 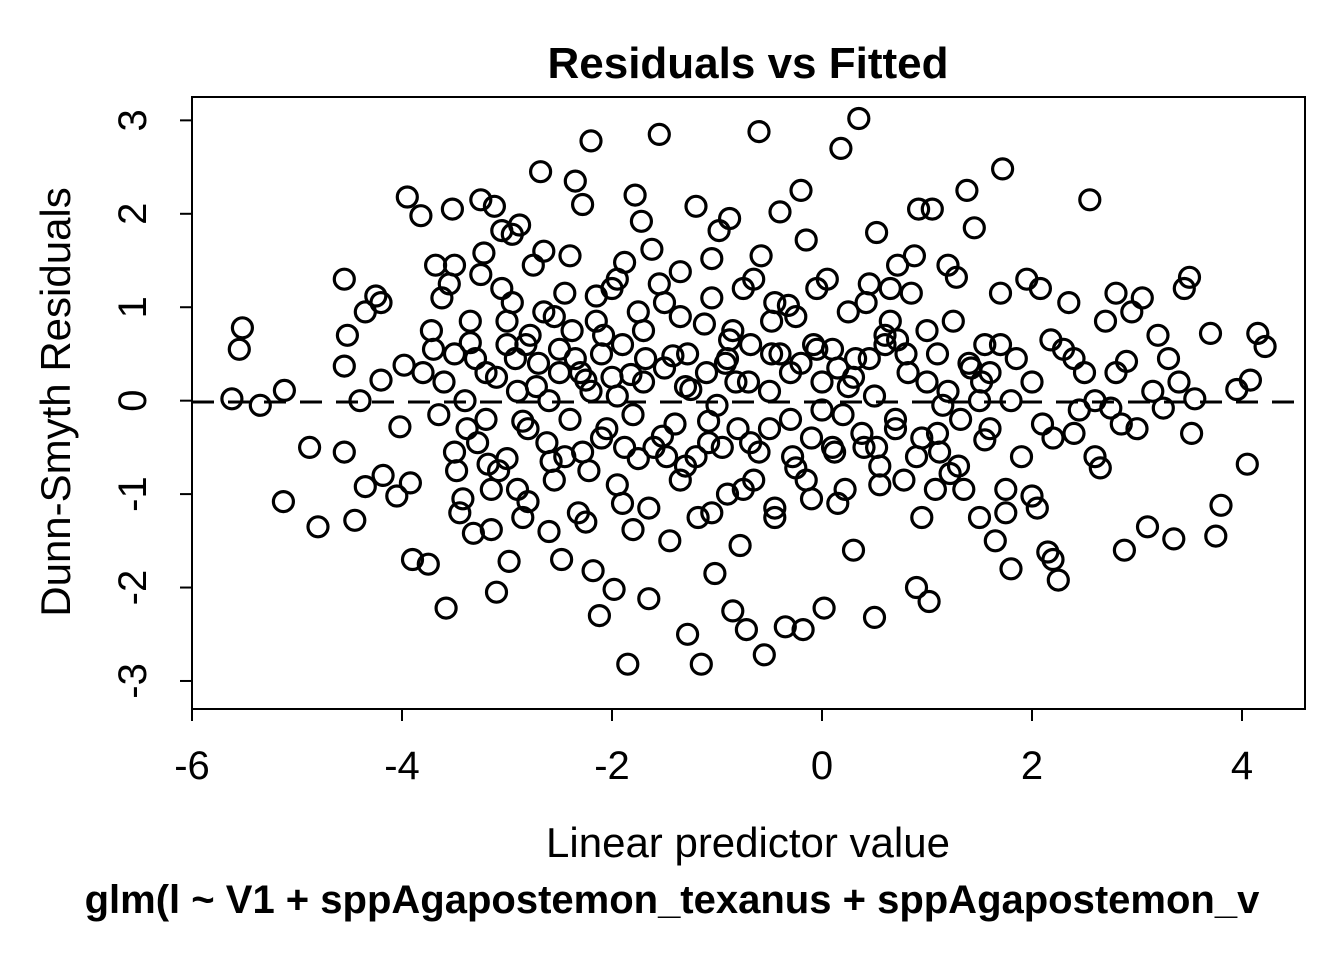 I want to click on x-tick-label: -2, so click(x=612, y=766).